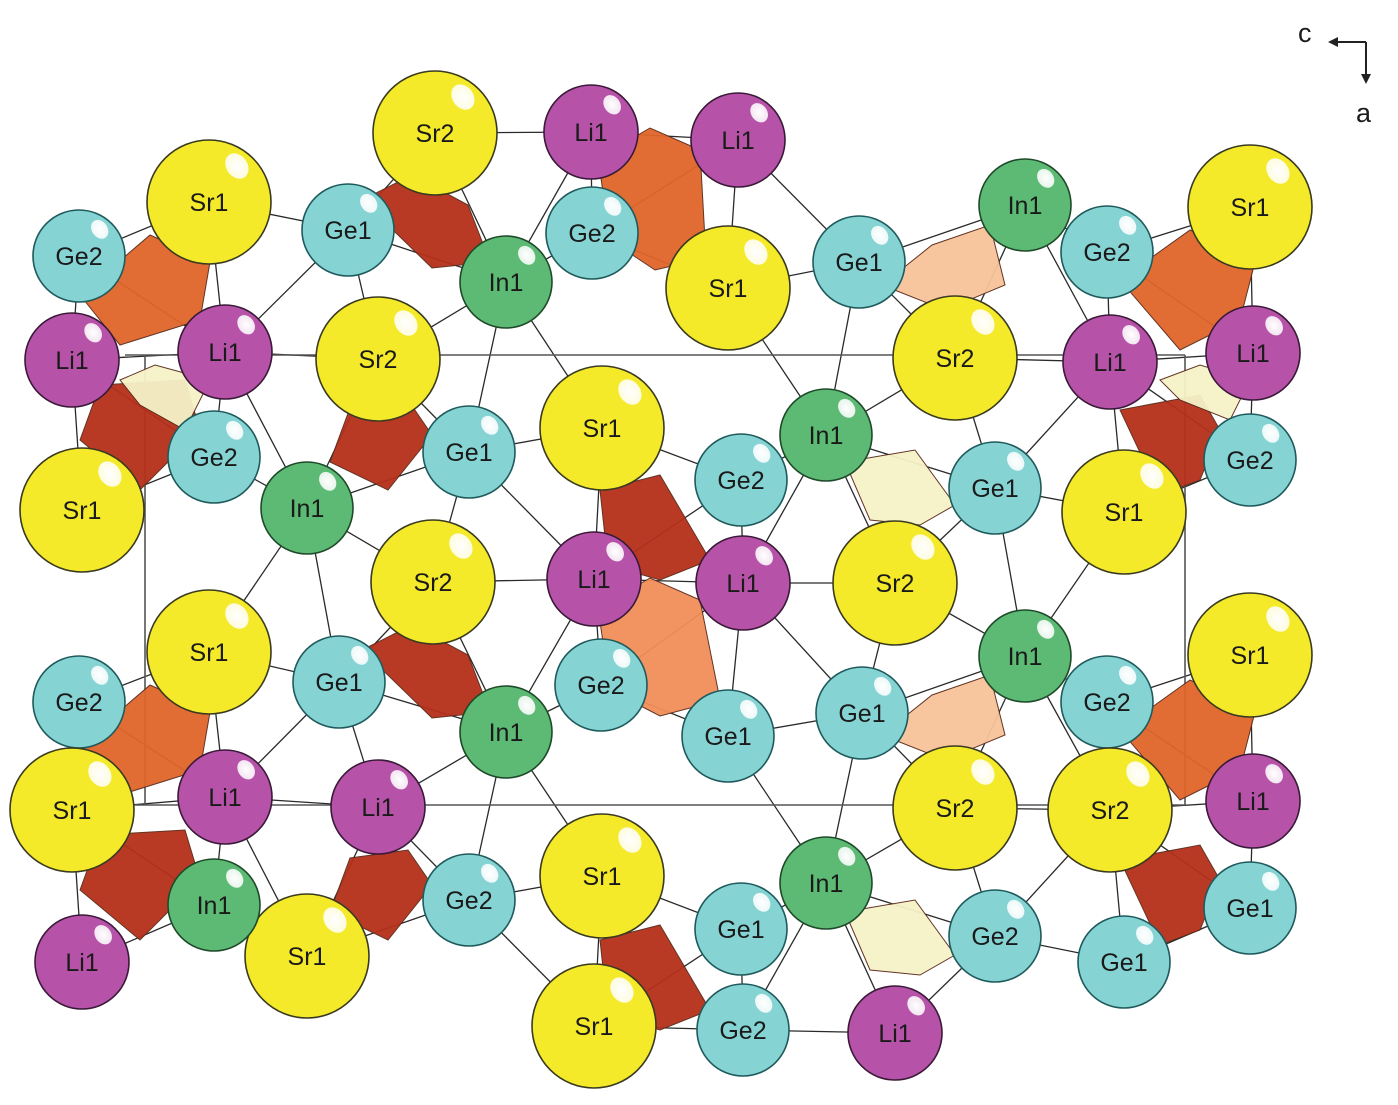 The image size is (1398, 1105). I want to click on coordination-polyhedron, so click(900, 487).